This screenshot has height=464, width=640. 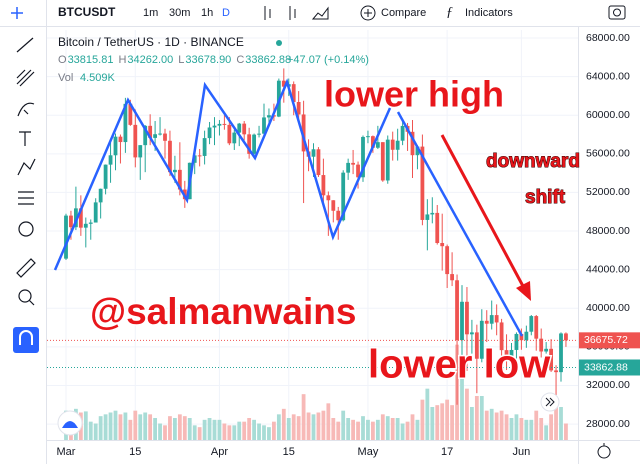 What do you see at coordinates (122, 60) in the screenshot?
I see `ohlc-label: H` at bounding box center [122, 60].